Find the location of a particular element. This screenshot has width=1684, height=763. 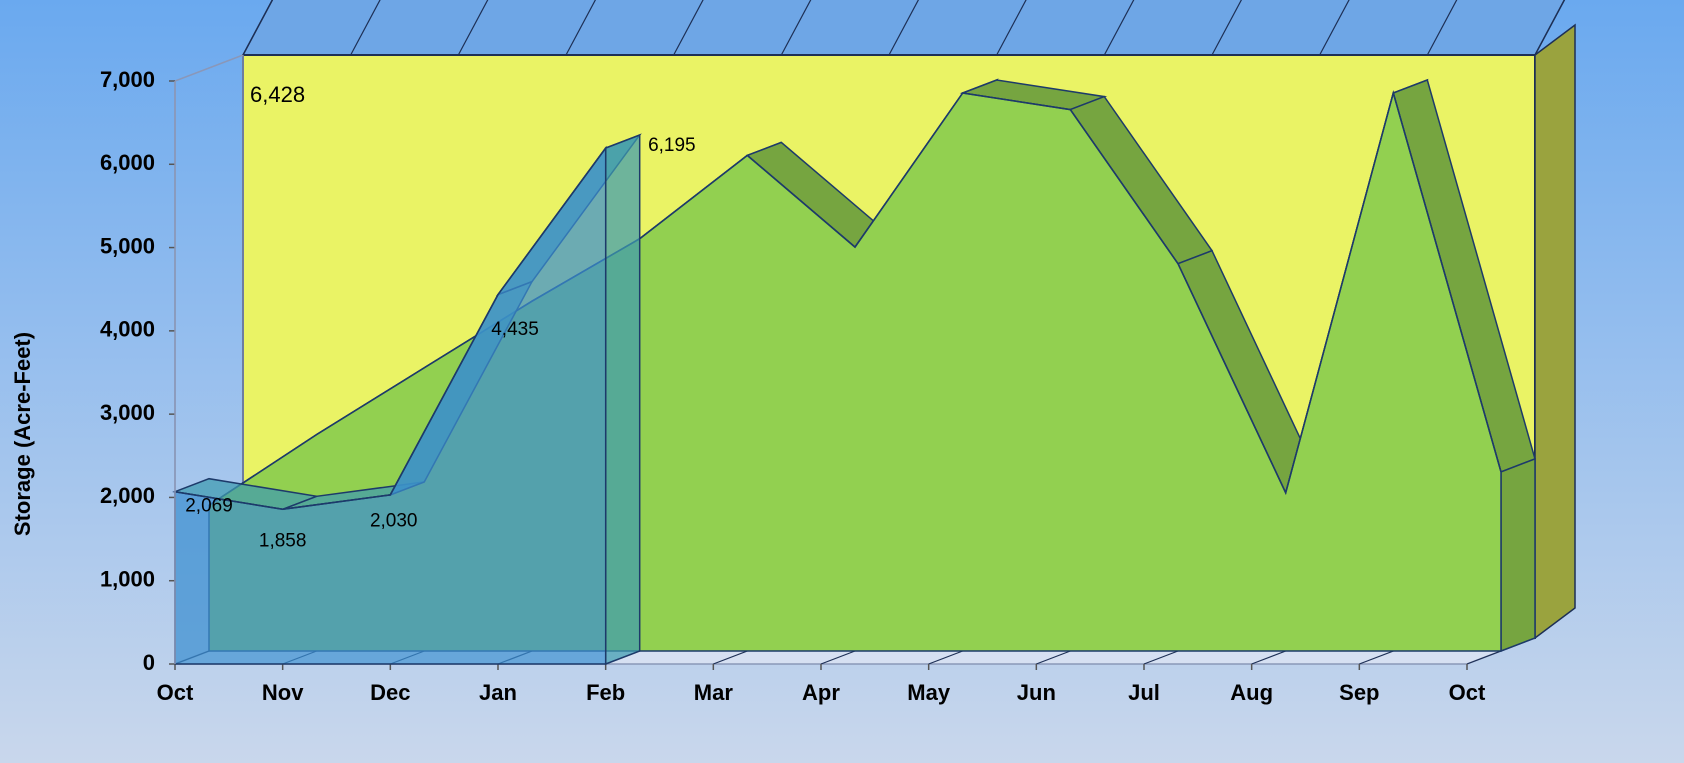

y-tick-label: 0 is located at coordinates (149, 662).